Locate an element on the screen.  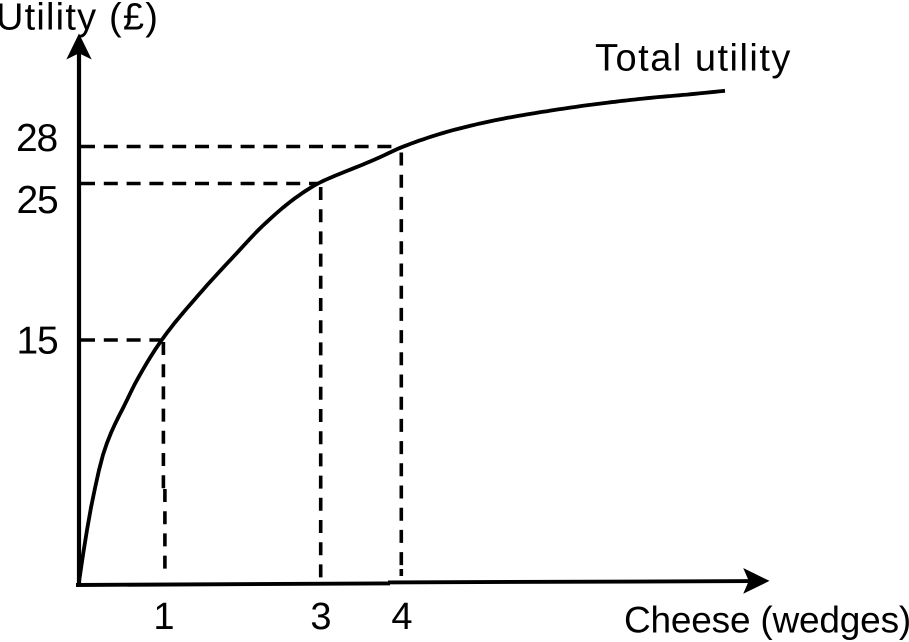
svg-text: 3 is located at coordinates (320, 617).